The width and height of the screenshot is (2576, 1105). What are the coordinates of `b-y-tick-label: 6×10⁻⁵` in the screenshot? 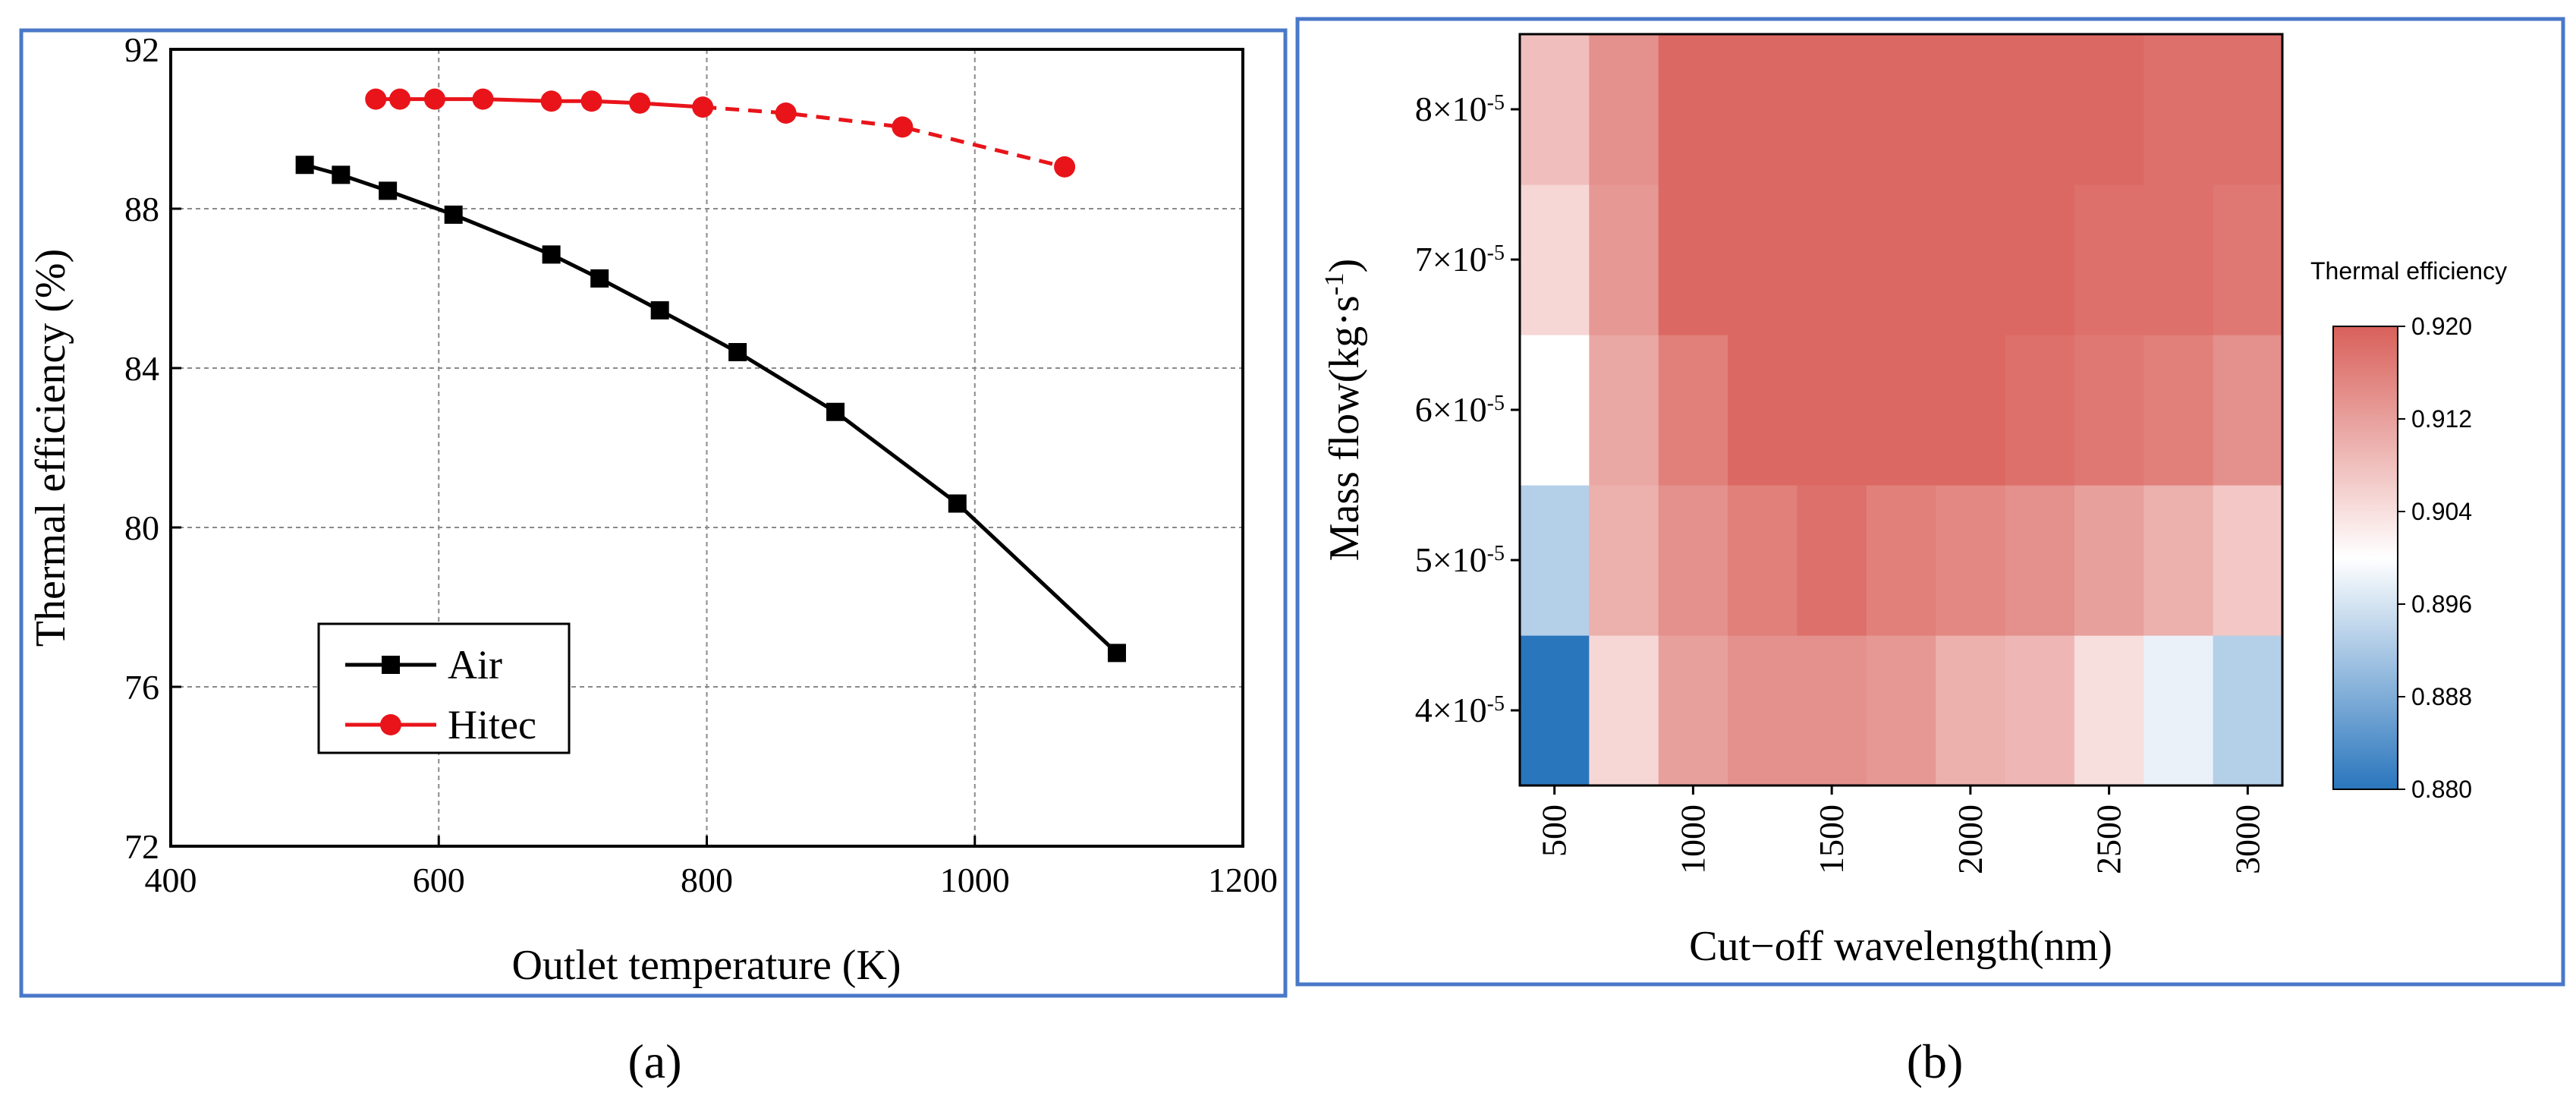 It's located at (1460, 409).